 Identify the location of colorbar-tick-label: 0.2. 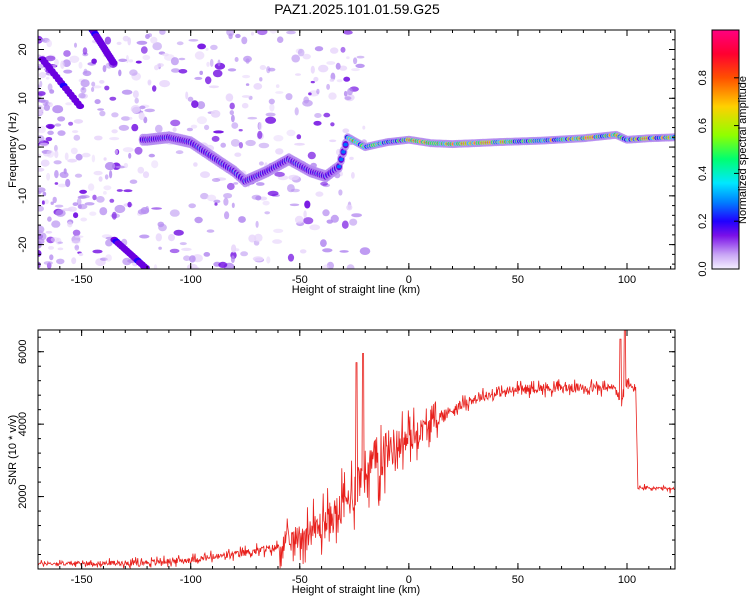
(703, 221).